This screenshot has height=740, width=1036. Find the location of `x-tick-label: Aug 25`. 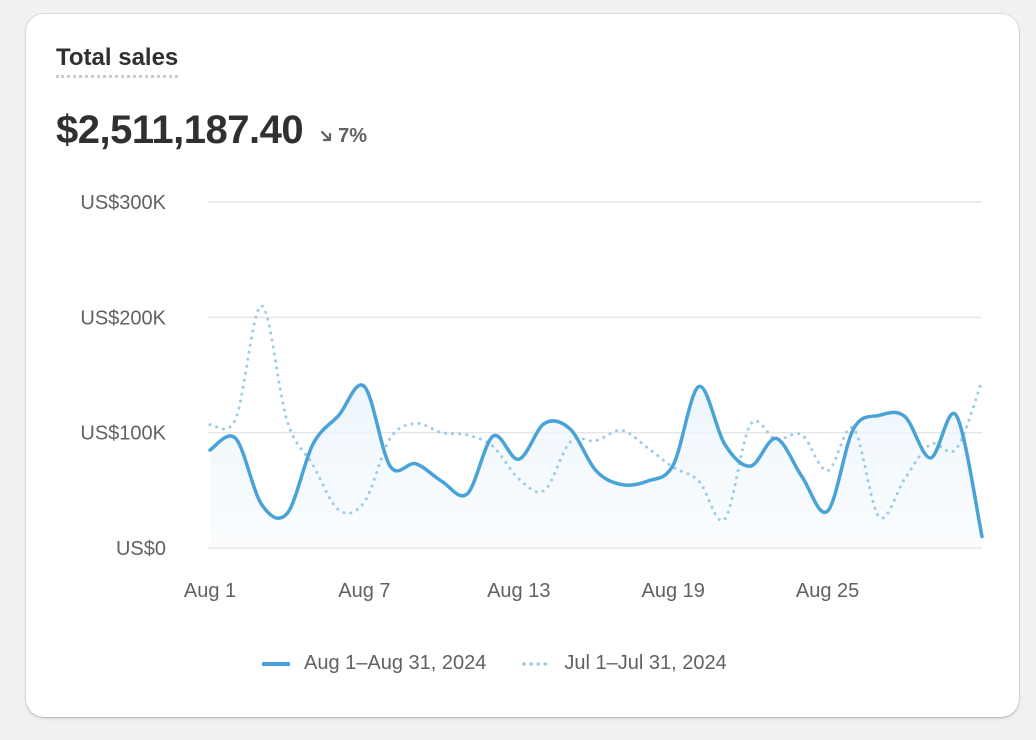

x-tick-label: Aug 25 is located at coordinates (827, 591).